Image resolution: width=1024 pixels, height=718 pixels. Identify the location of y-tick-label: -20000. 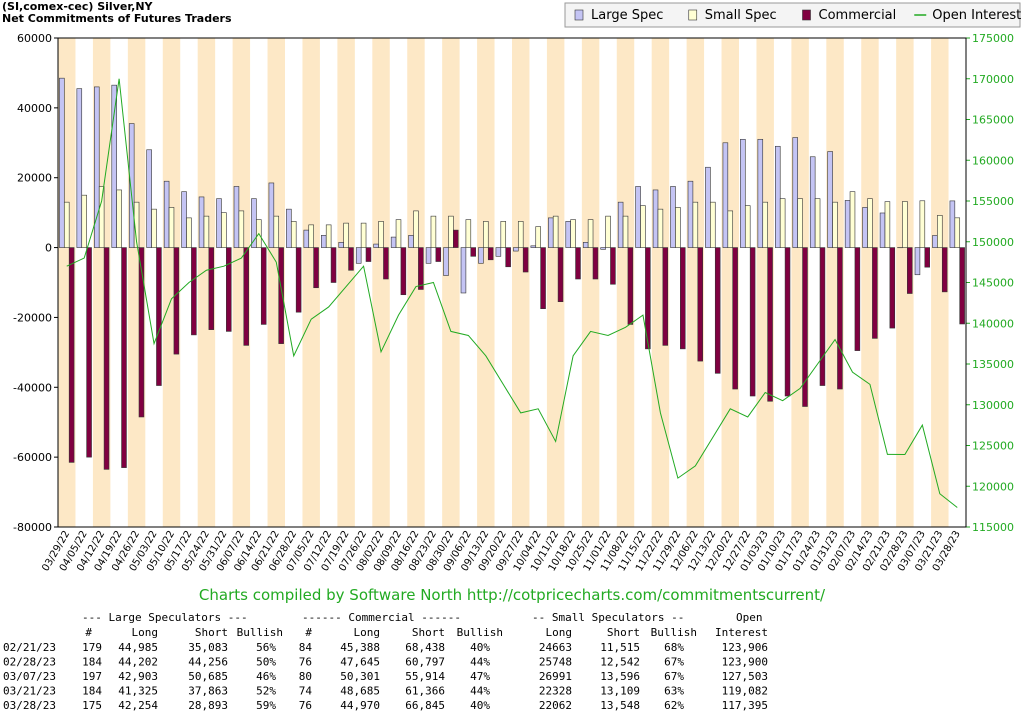
(32, 317).